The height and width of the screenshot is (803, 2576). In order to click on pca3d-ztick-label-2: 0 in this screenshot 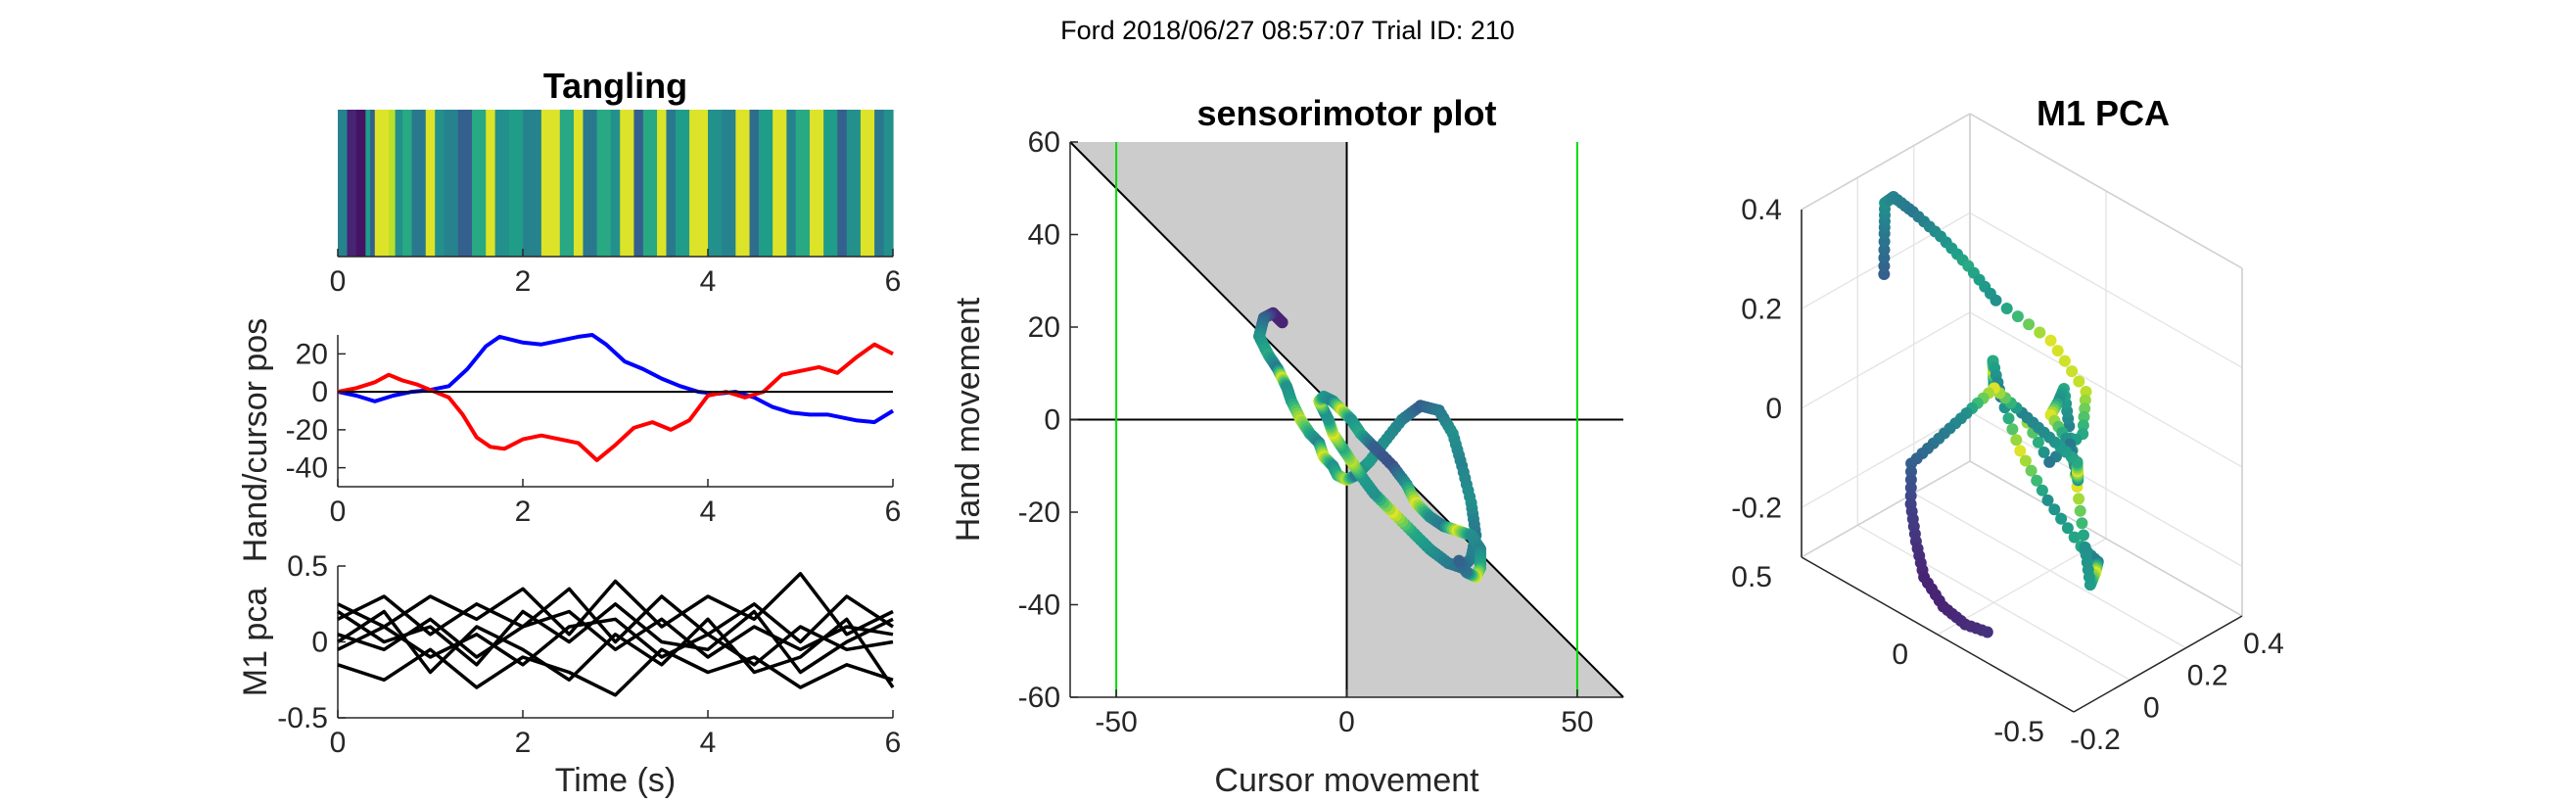, I will do `click(1773, 409)`.